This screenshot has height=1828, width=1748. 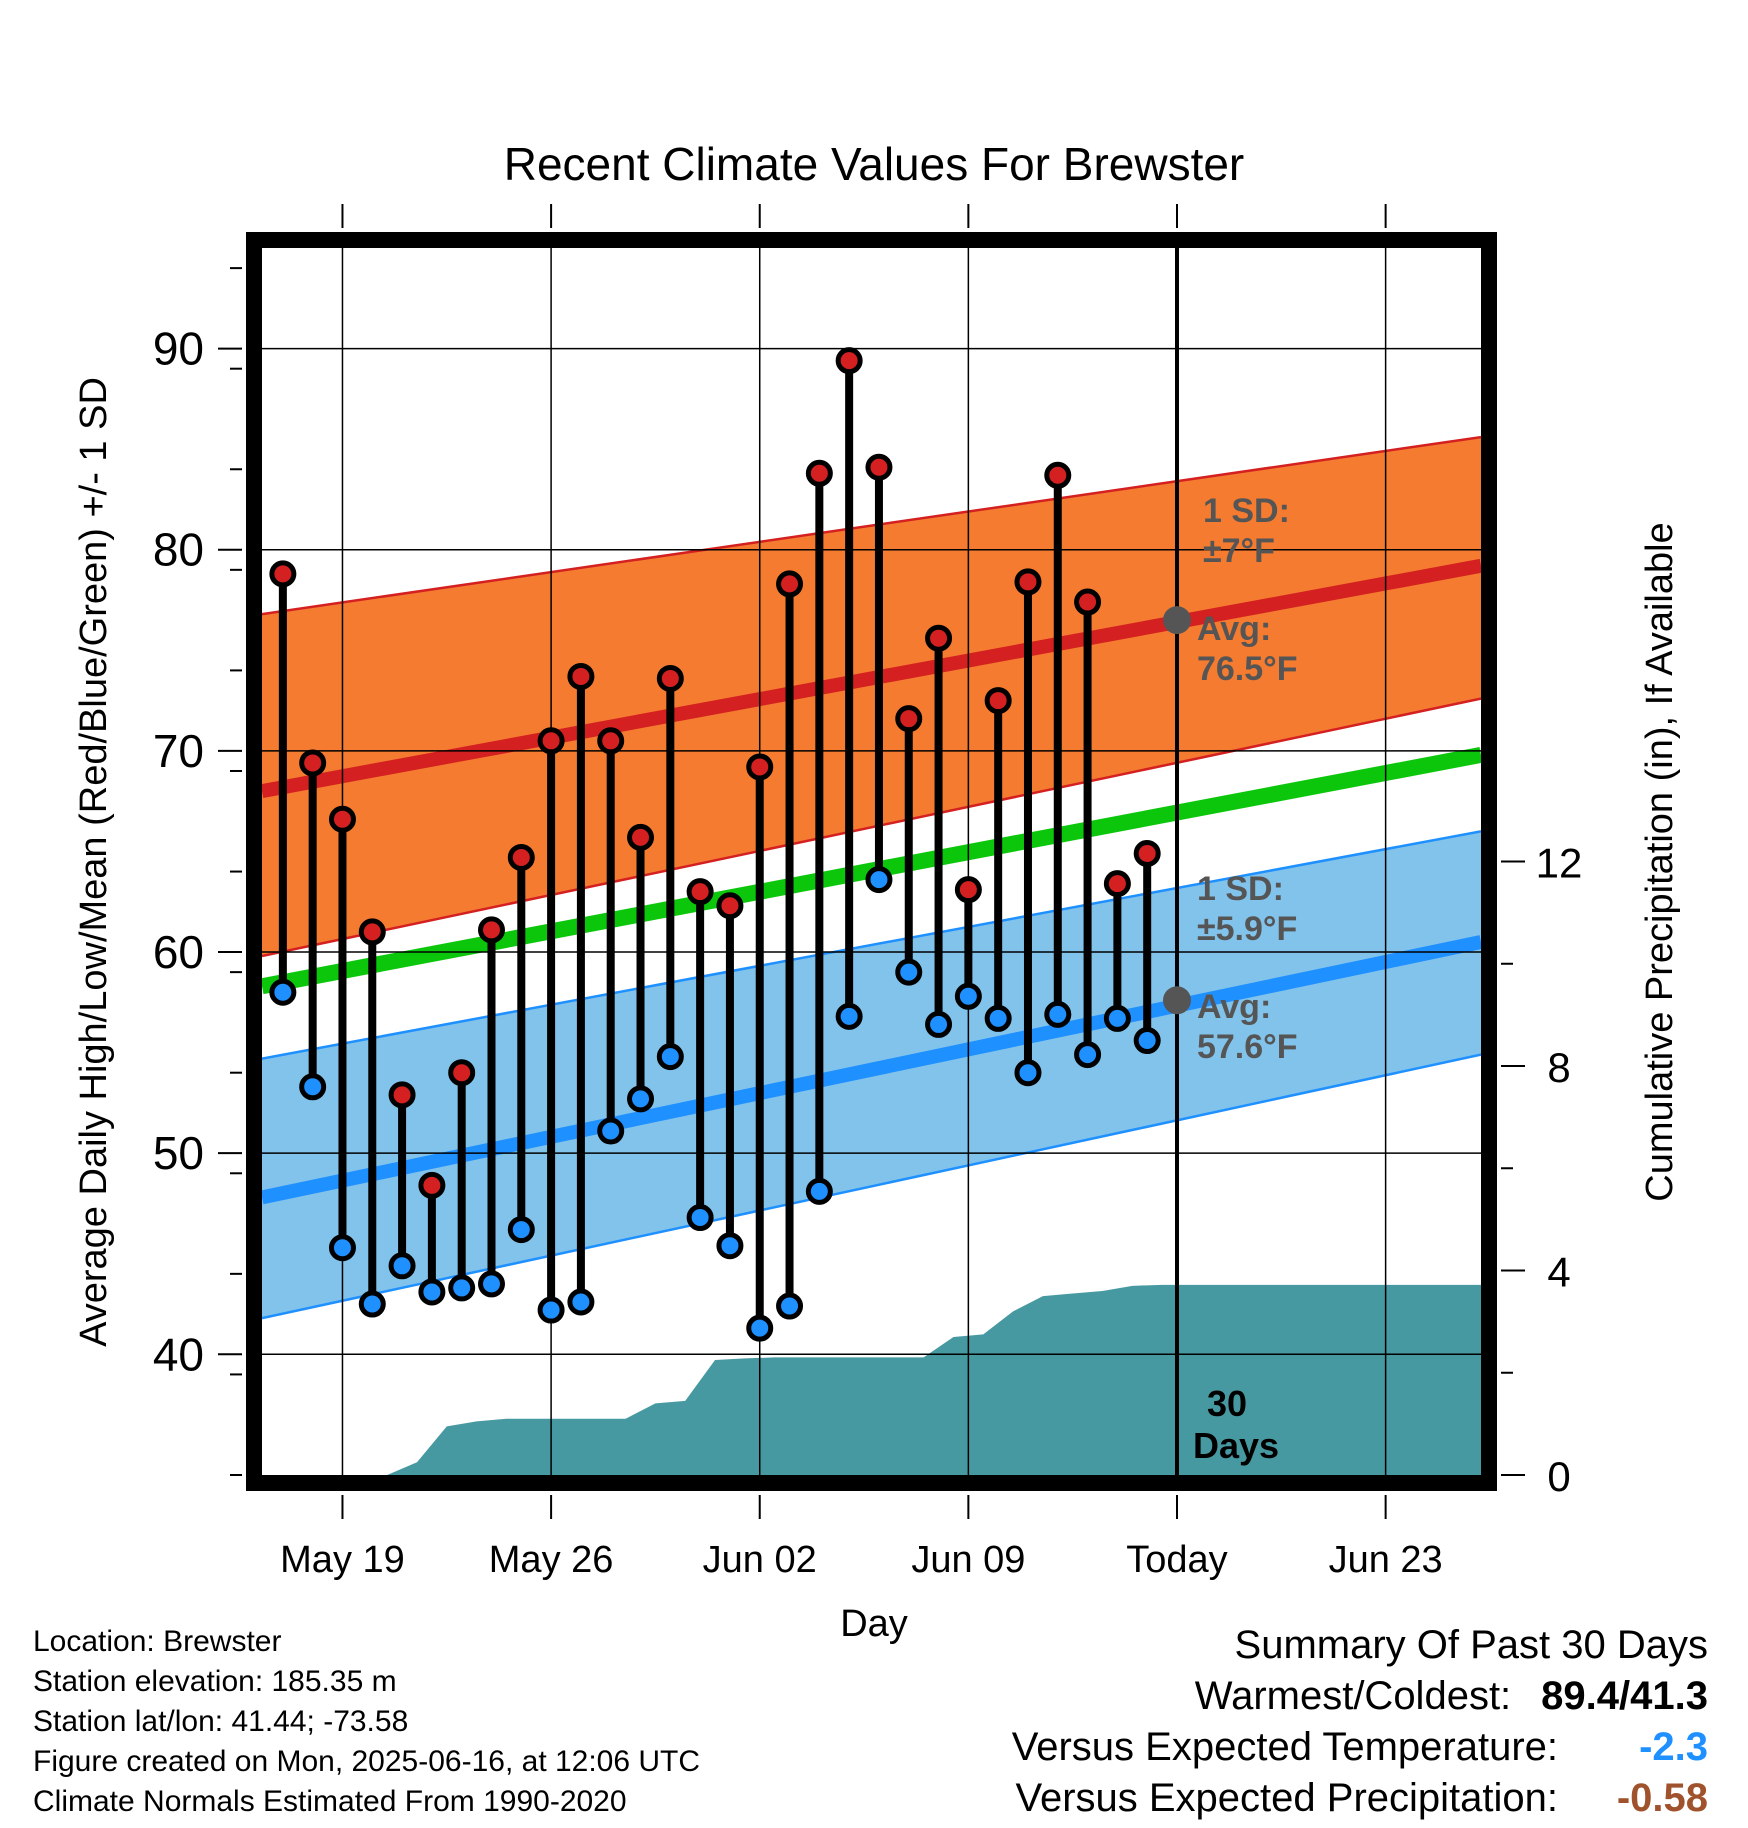 What do you see at coordinates (871, 678) in the screenshot?
I see `normal-high-line` at bounding box center [871, 678].